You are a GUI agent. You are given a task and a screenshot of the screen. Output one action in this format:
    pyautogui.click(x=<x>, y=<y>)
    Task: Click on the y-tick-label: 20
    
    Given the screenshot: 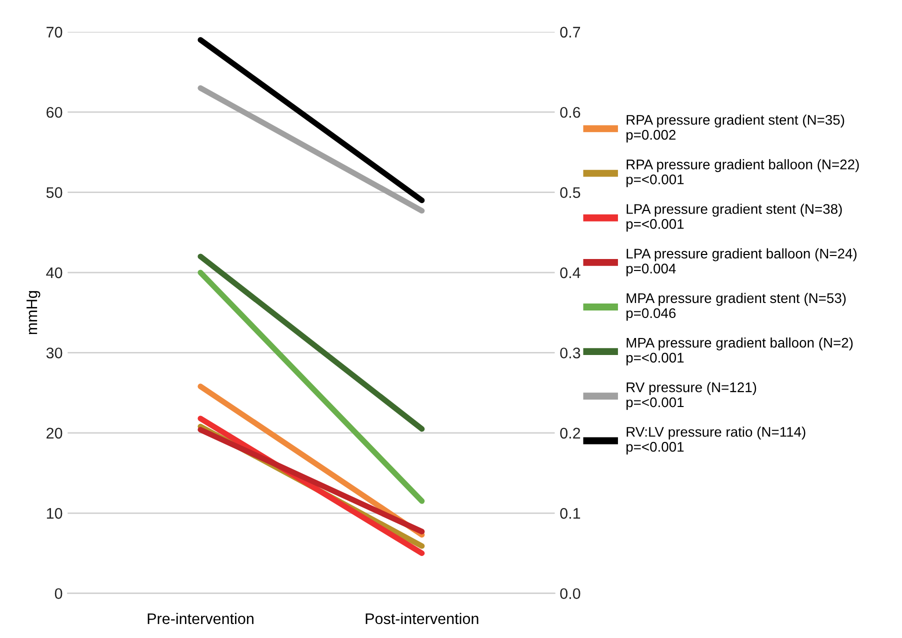 What is the action you would take?
    pyautogui.click(x=54, y=433)
    